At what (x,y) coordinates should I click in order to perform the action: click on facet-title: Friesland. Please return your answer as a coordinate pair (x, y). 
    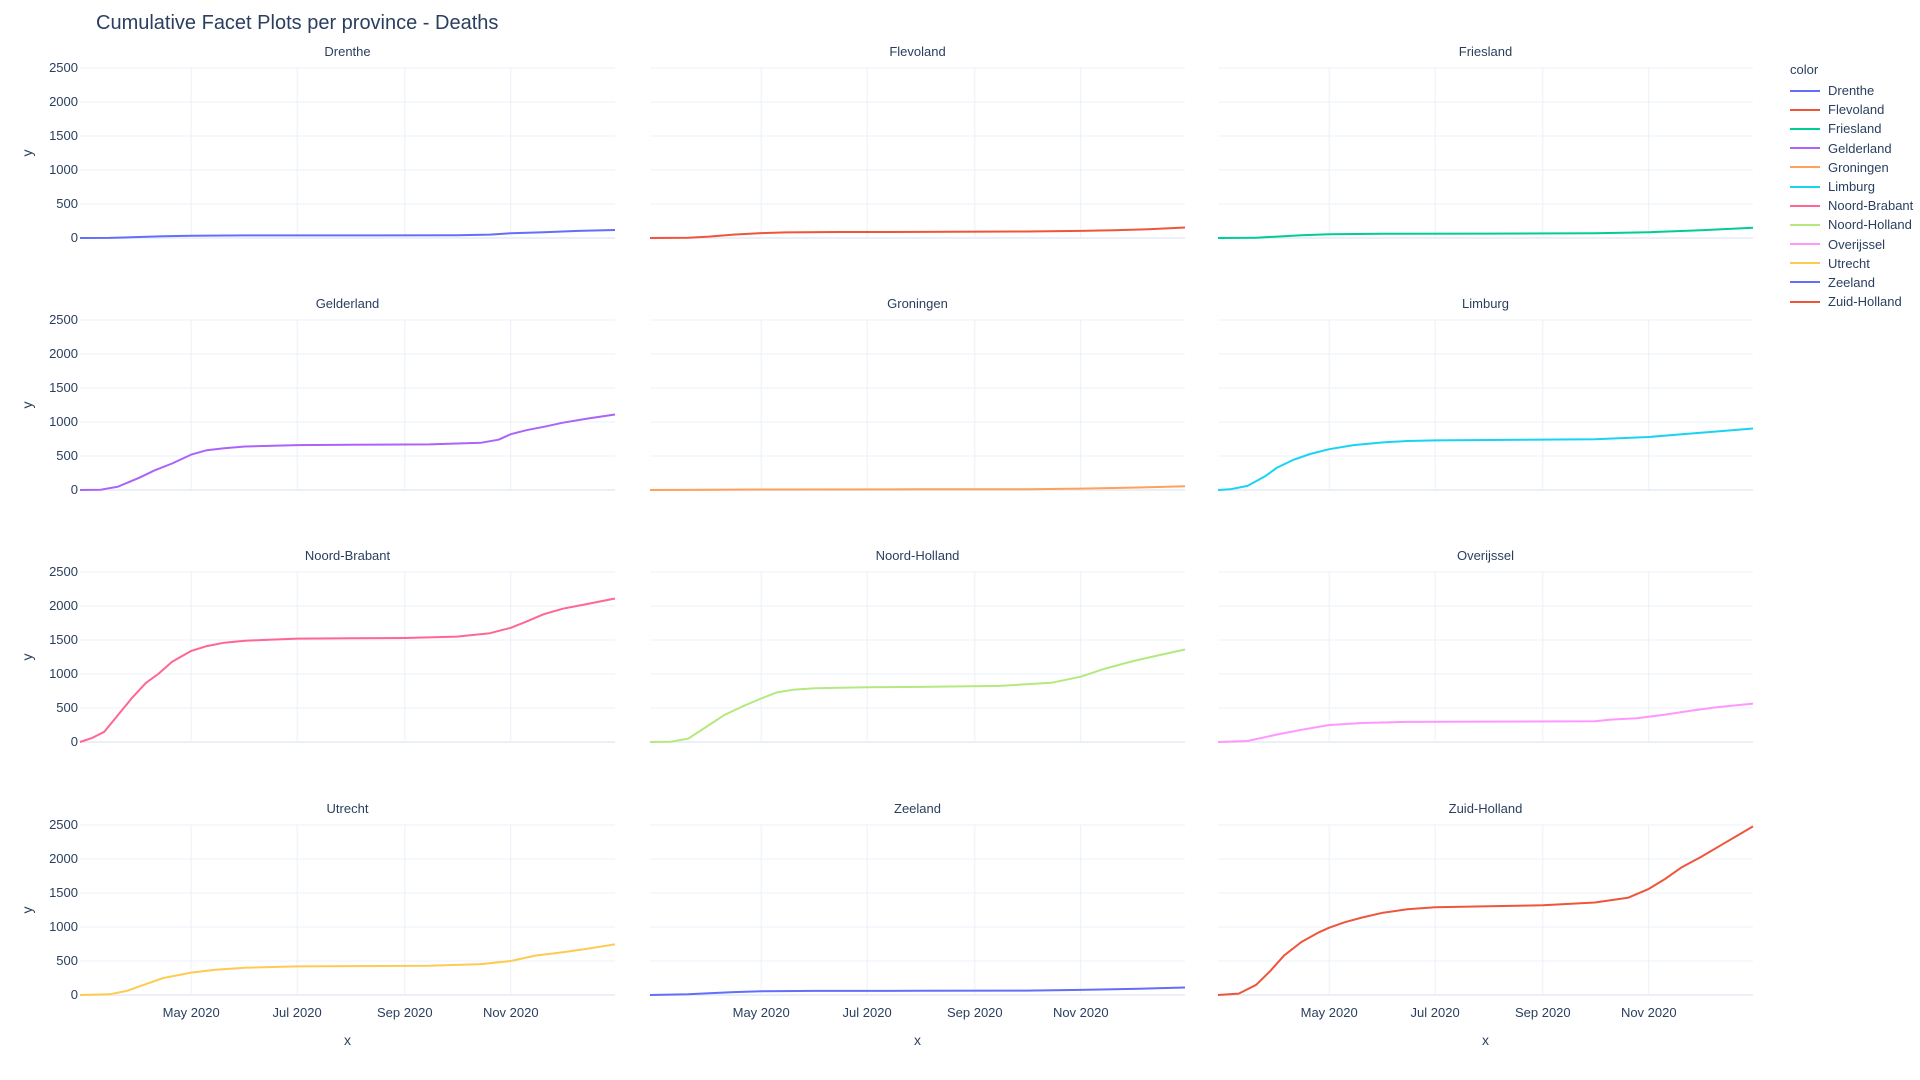
    Looking at the image, I should click on (1485, 51).